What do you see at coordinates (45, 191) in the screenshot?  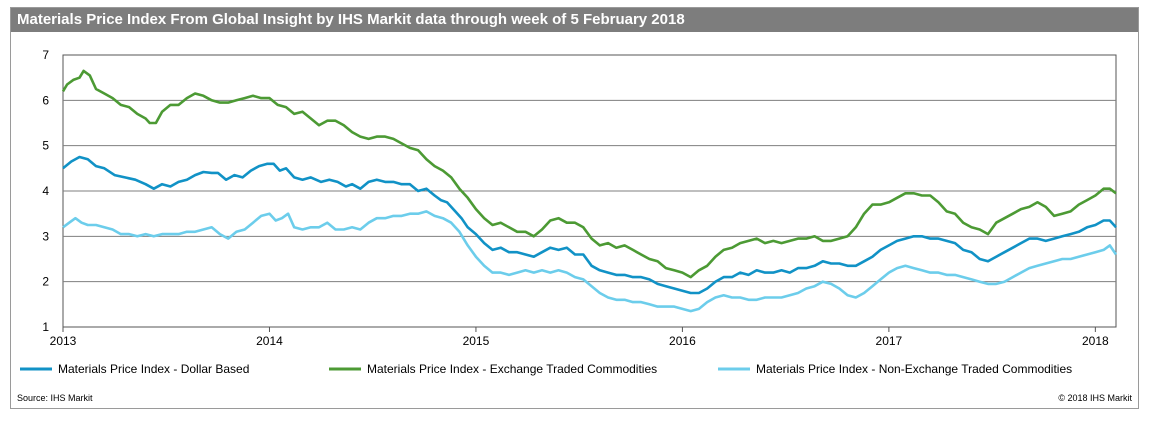 I see `y-tick-label: 4` at bounding box center [45, 191].